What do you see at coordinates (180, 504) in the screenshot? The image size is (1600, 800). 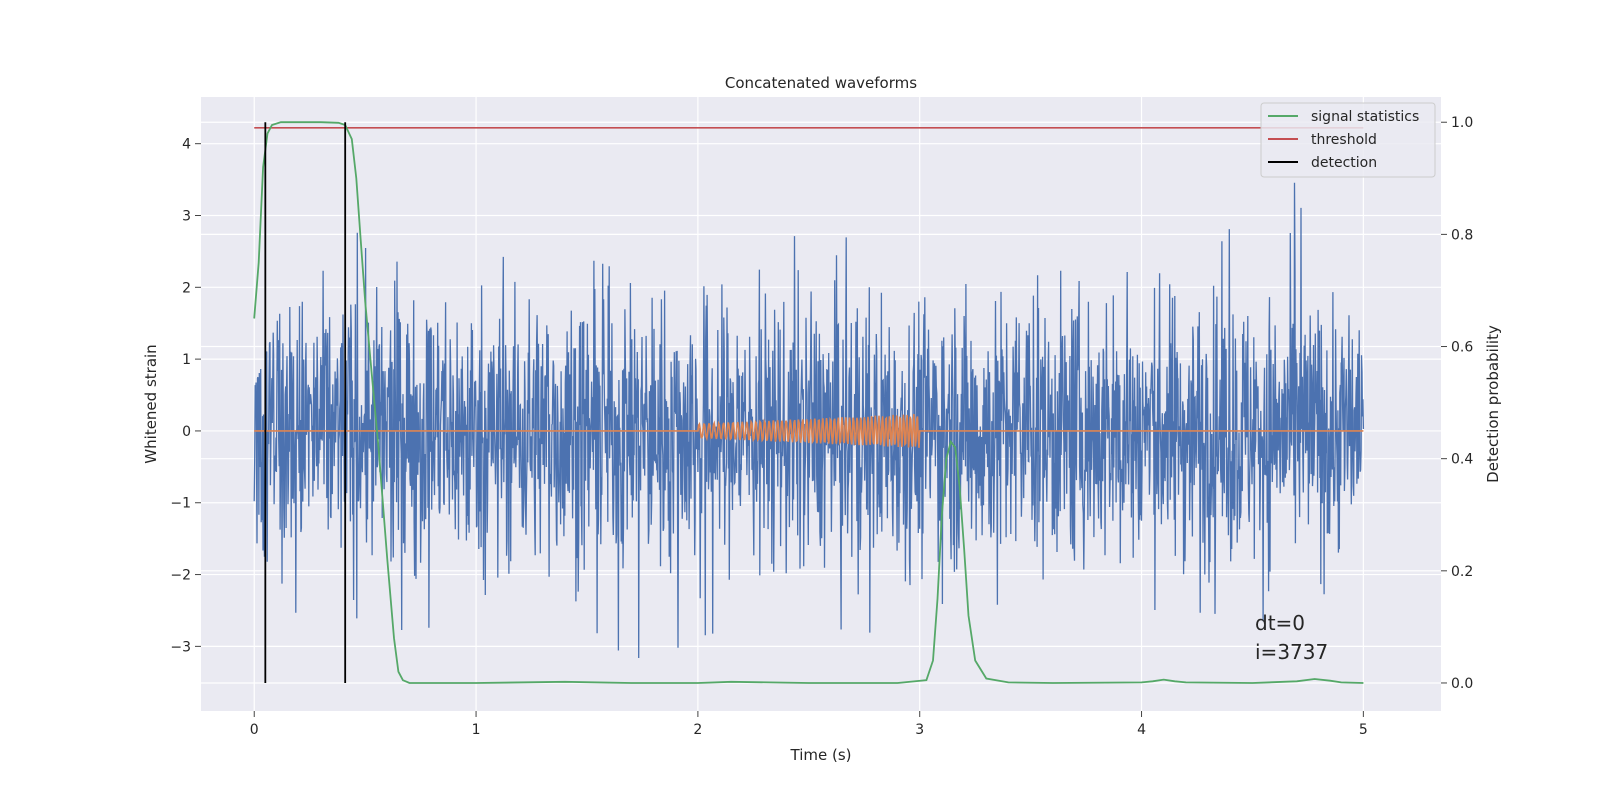 I see `y-tick-label: −1` at bounding box center [180, 504].